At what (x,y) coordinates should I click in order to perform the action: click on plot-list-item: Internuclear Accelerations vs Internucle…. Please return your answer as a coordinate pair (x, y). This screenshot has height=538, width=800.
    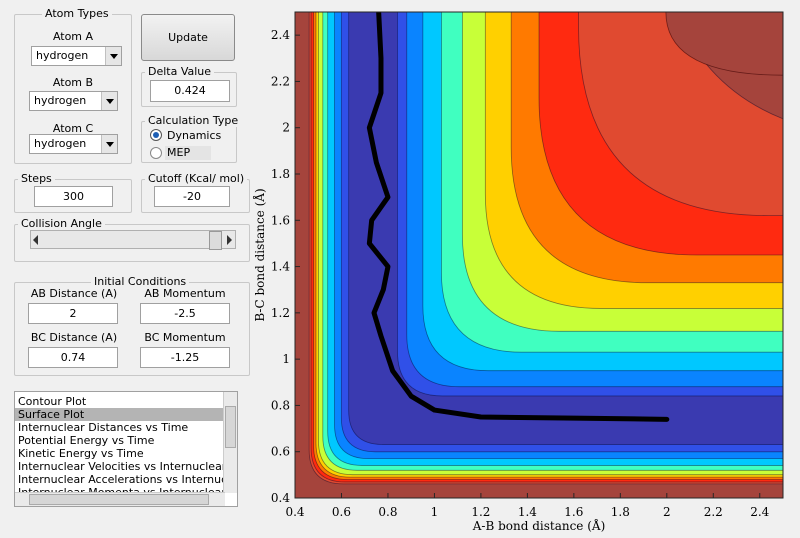
    Looking at the image, I should click on (121, 479).